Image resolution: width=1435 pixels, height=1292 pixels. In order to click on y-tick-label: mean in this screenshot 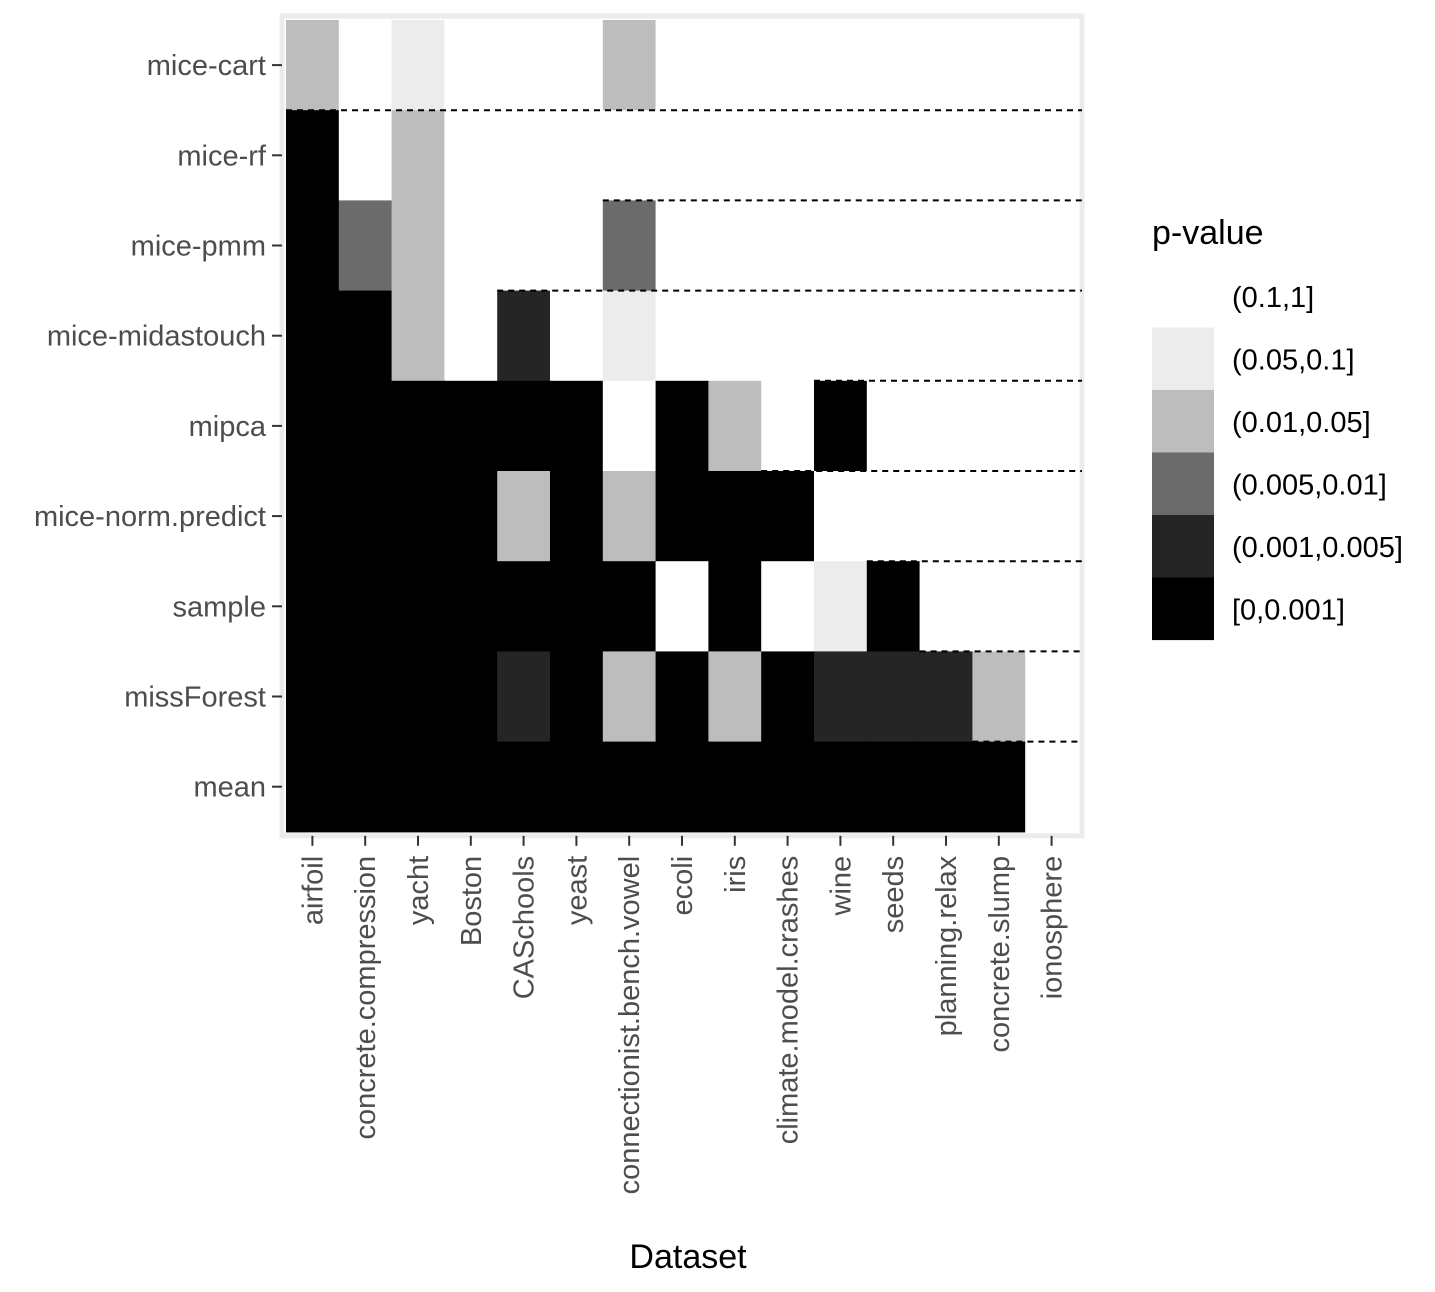, I will do `click(229, 788)`.